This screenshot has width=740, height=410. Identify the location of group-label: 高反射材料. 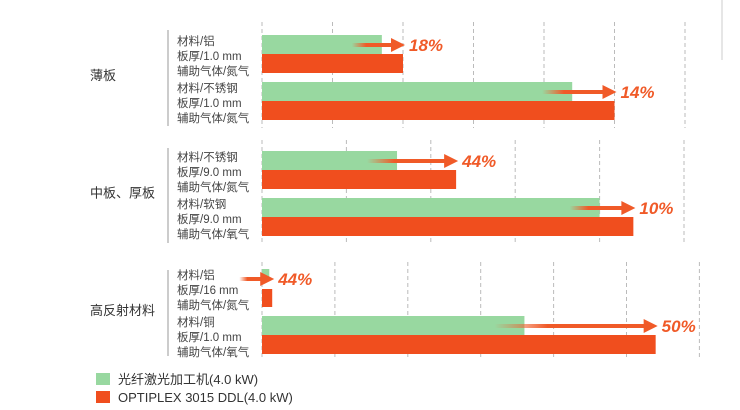
(122, 310).